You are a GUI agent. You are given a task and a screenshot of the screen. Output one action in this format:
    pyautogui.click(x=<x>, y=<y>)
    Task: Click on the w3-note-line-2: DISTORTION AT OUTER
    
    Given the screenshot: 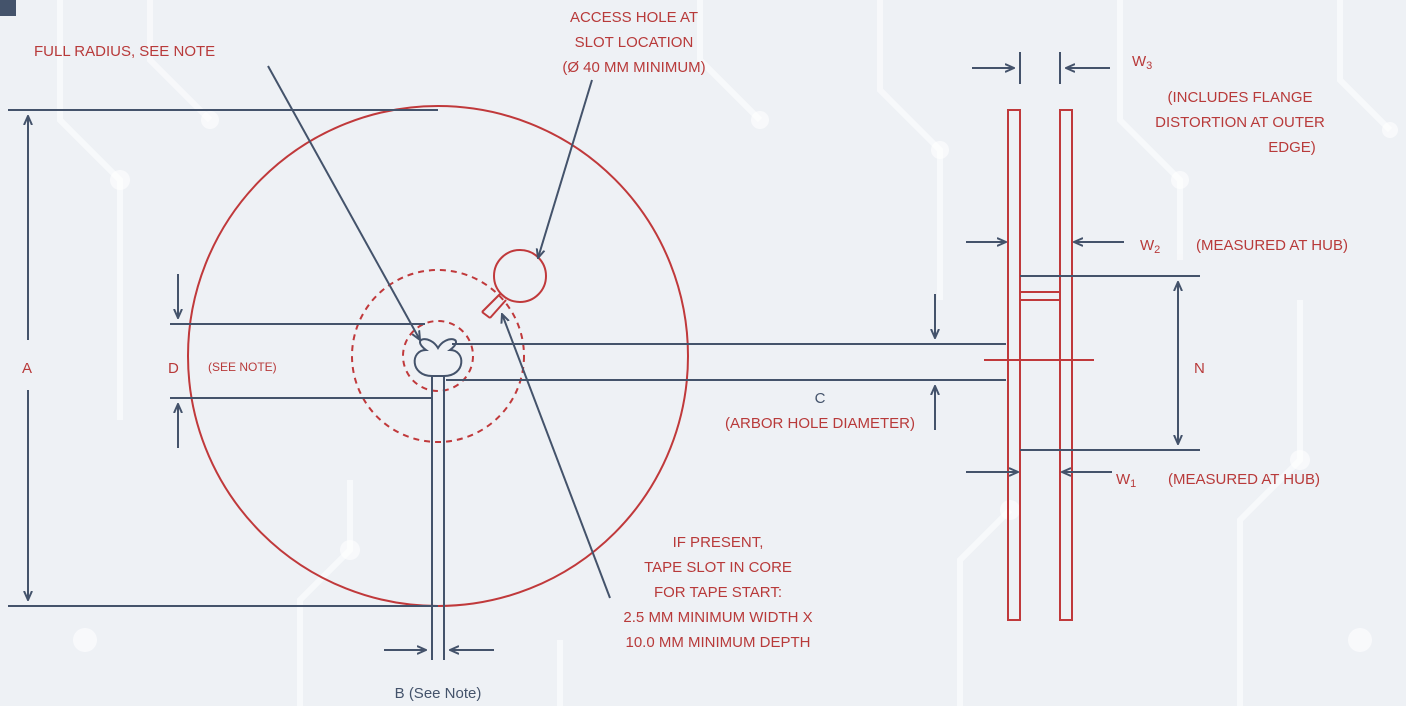 What is the action you would take?
    pyautogui.click(x=1240, y=122)
    